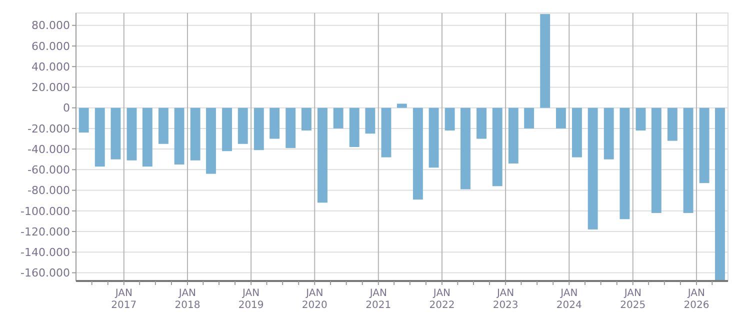  What do you see at coordinates (505, 299) in the screenshot?
I see `x-tick-label: JAN 2023` at bounding box center [505, 299].